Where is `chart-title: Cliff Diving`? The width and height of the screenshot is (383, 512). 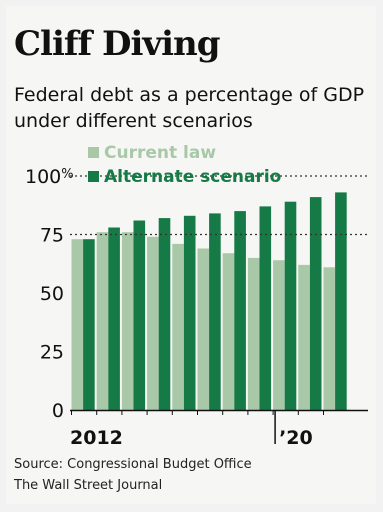
chart-title: Cliff Diving is located at coordinates (117, 44).